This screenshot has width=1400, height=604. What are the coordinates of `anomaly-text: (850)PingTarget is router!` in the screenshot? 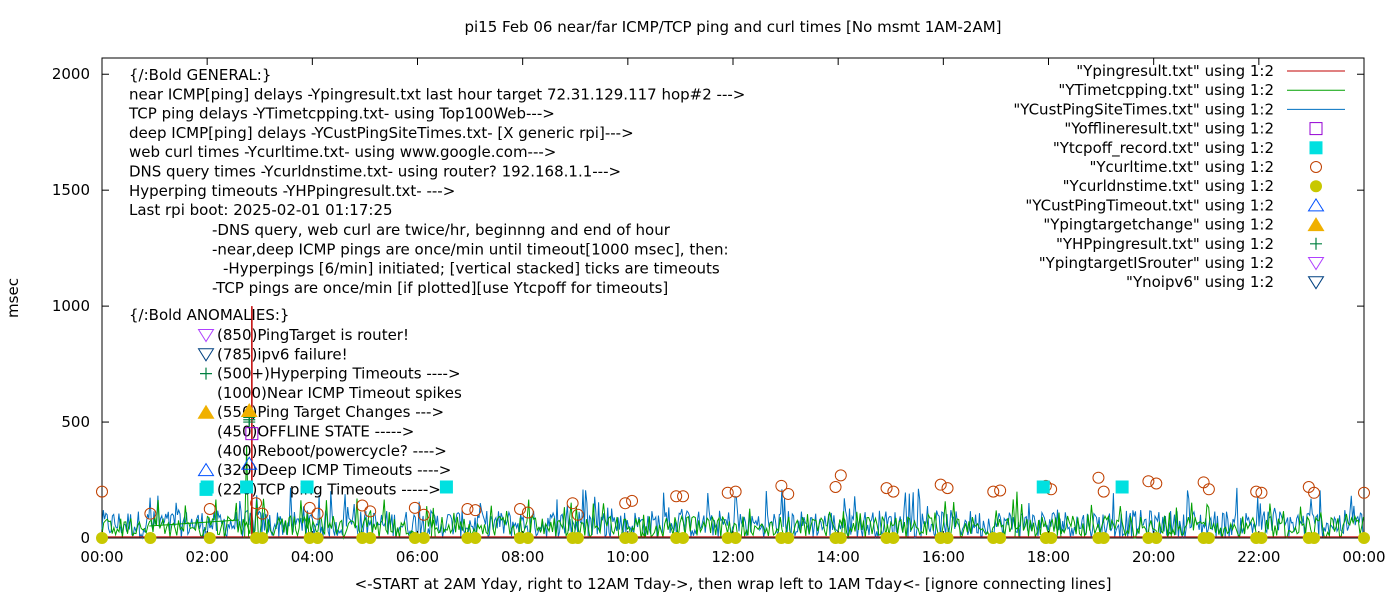 It's located at (313, 335).